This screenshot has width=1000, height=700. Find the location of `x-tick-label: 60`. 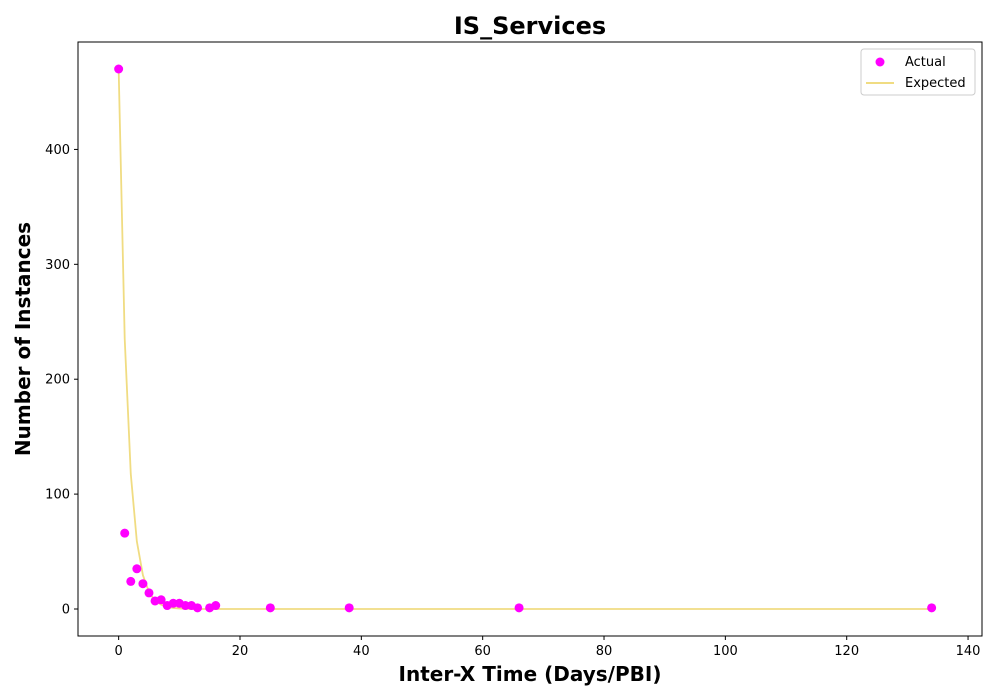

x-tick-label: 60 is located at coordinates (482, 651).